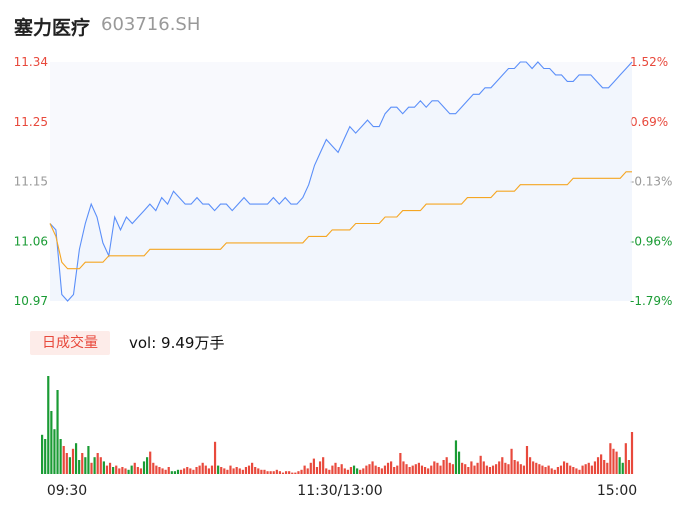 The width and height of the screenshot is (686, 524). I want to click on volume-readout: vol: 9.49万手, so click(177, 343).